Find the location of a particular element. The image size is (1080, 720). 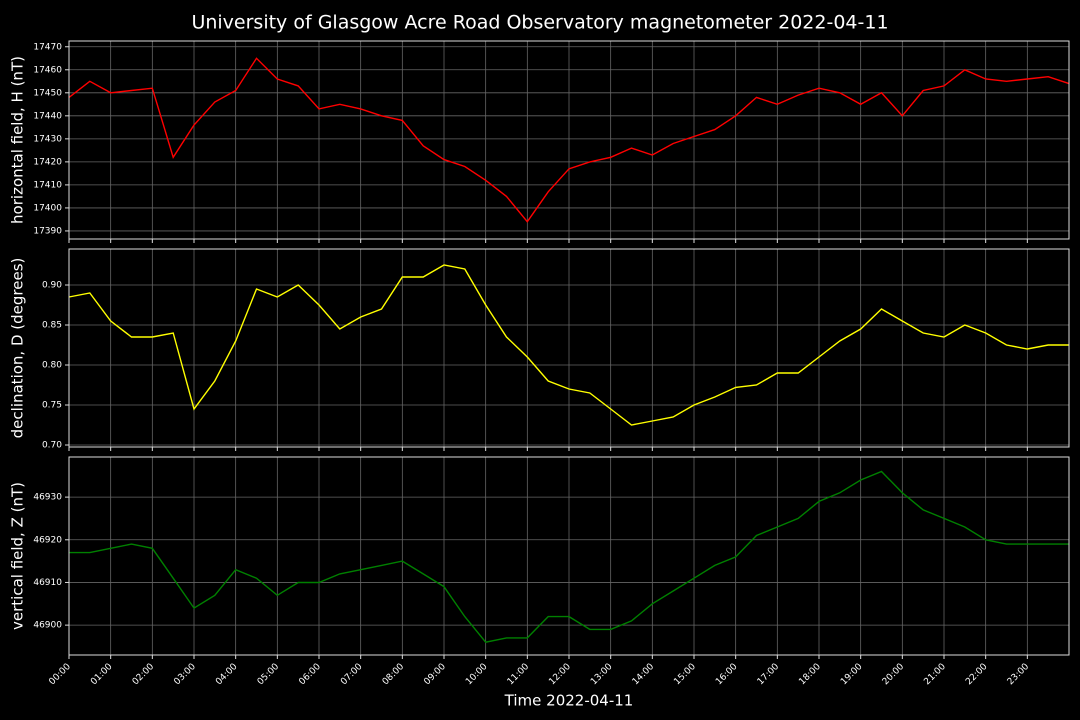

x-axis-label: Time 2022-04-11 is located at coordinates (569, 701).